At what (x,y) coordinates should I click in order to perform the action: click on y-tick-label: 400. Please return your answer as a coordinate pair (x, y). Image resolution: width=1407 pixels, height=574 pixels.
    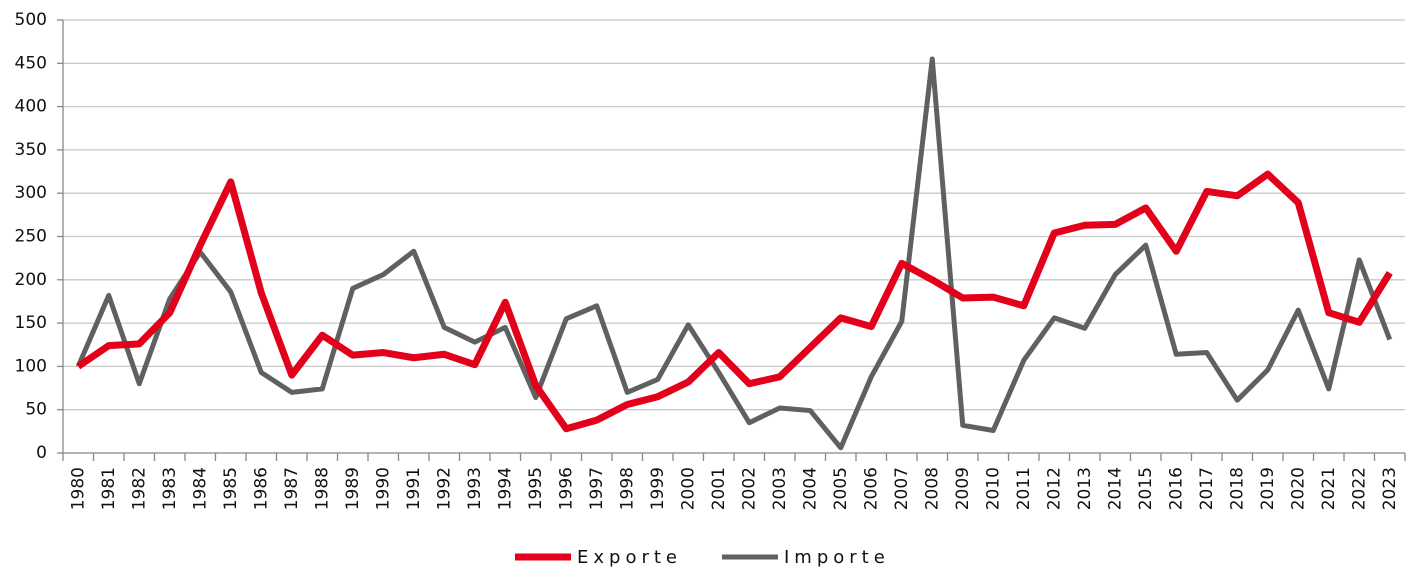
    Looking at the image, I should click on (31, 107).